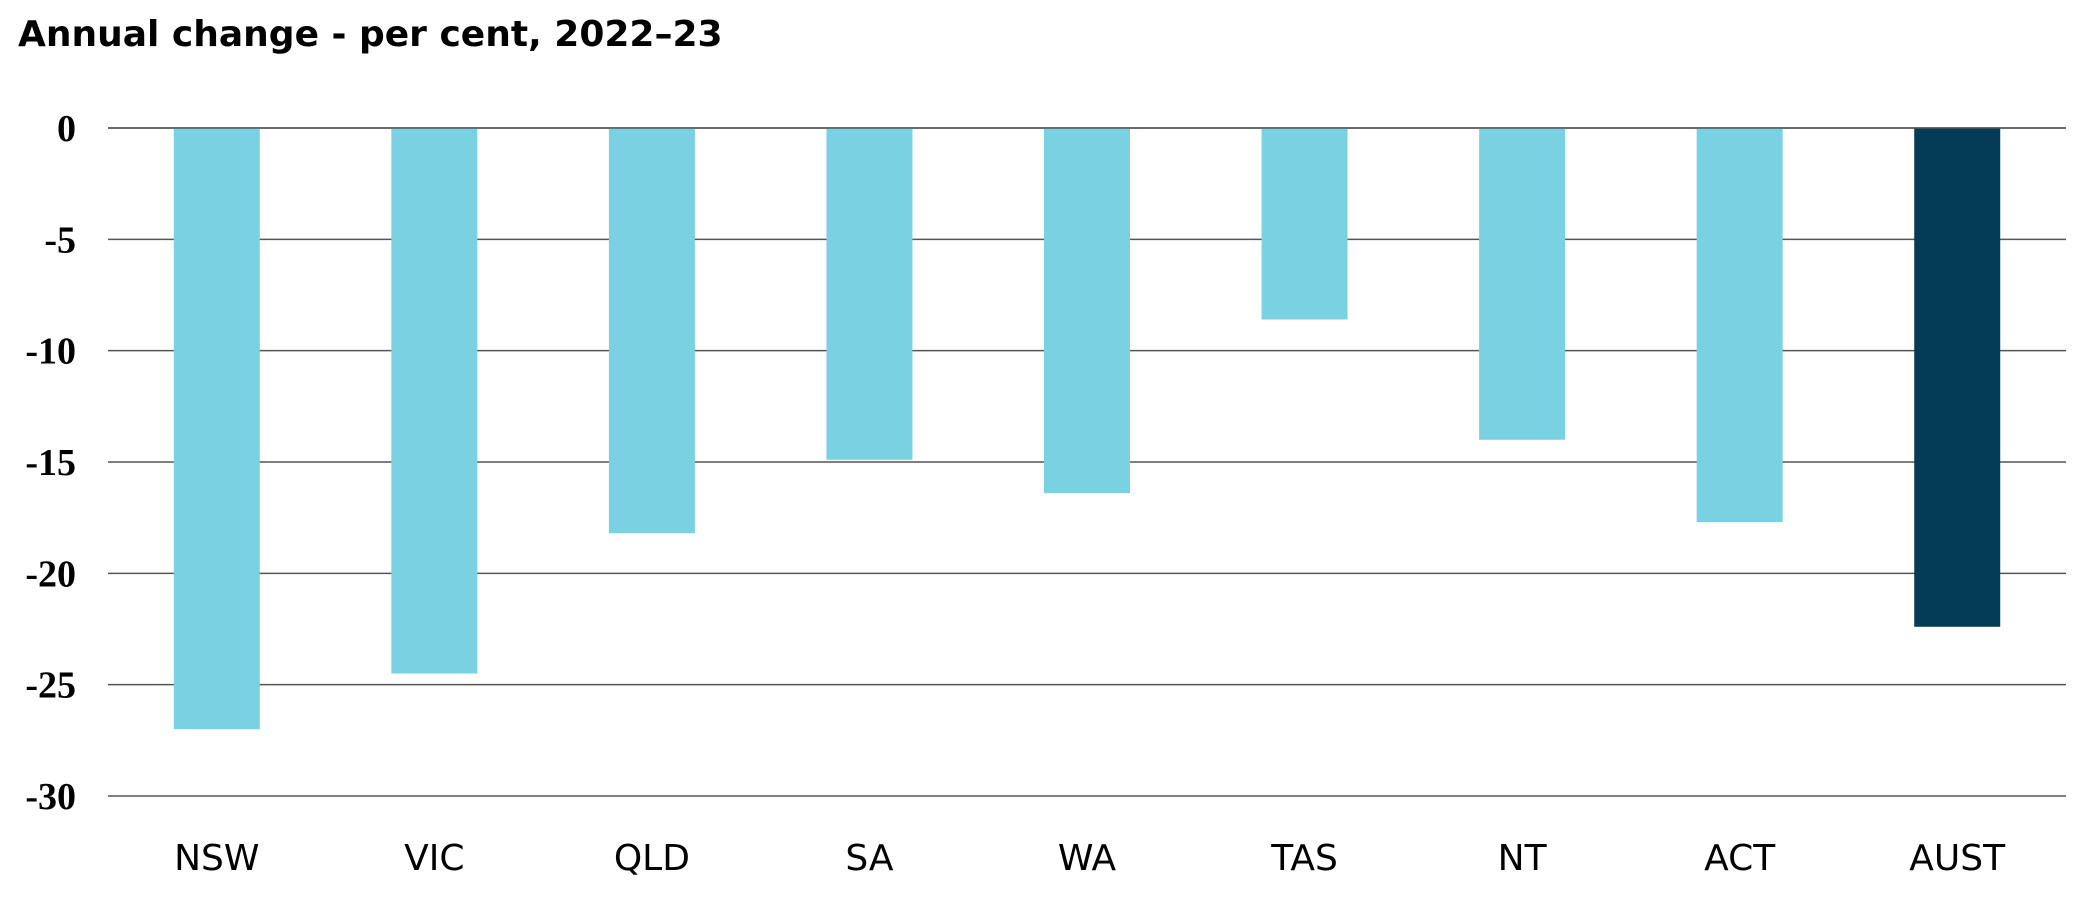  Describe the element at coordinates (652, 858) in the screenshot. I see `x-tick-label: QLD` at that location.